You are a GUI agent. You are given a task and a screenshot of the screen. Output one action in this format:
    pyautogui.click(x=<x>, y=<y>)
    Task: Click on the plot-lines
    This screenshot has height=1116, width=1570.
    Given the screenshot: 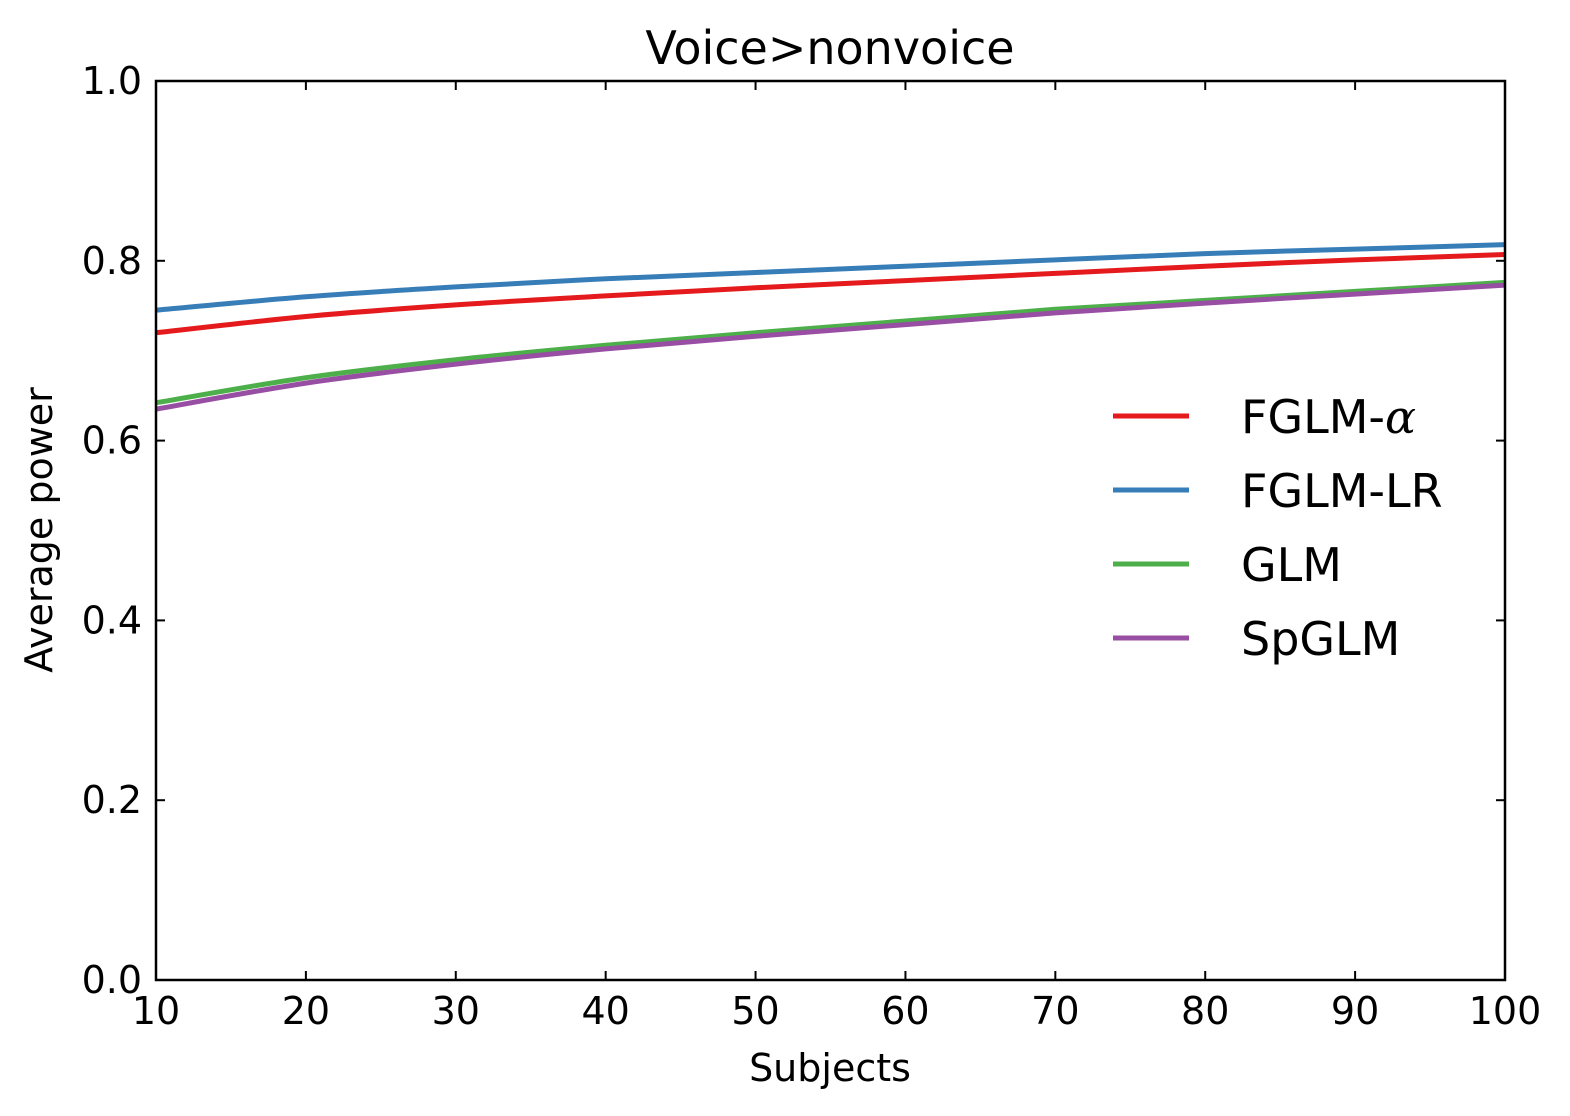 What is the action you would take?
    pyautogui.click(x=830, y=327)
    